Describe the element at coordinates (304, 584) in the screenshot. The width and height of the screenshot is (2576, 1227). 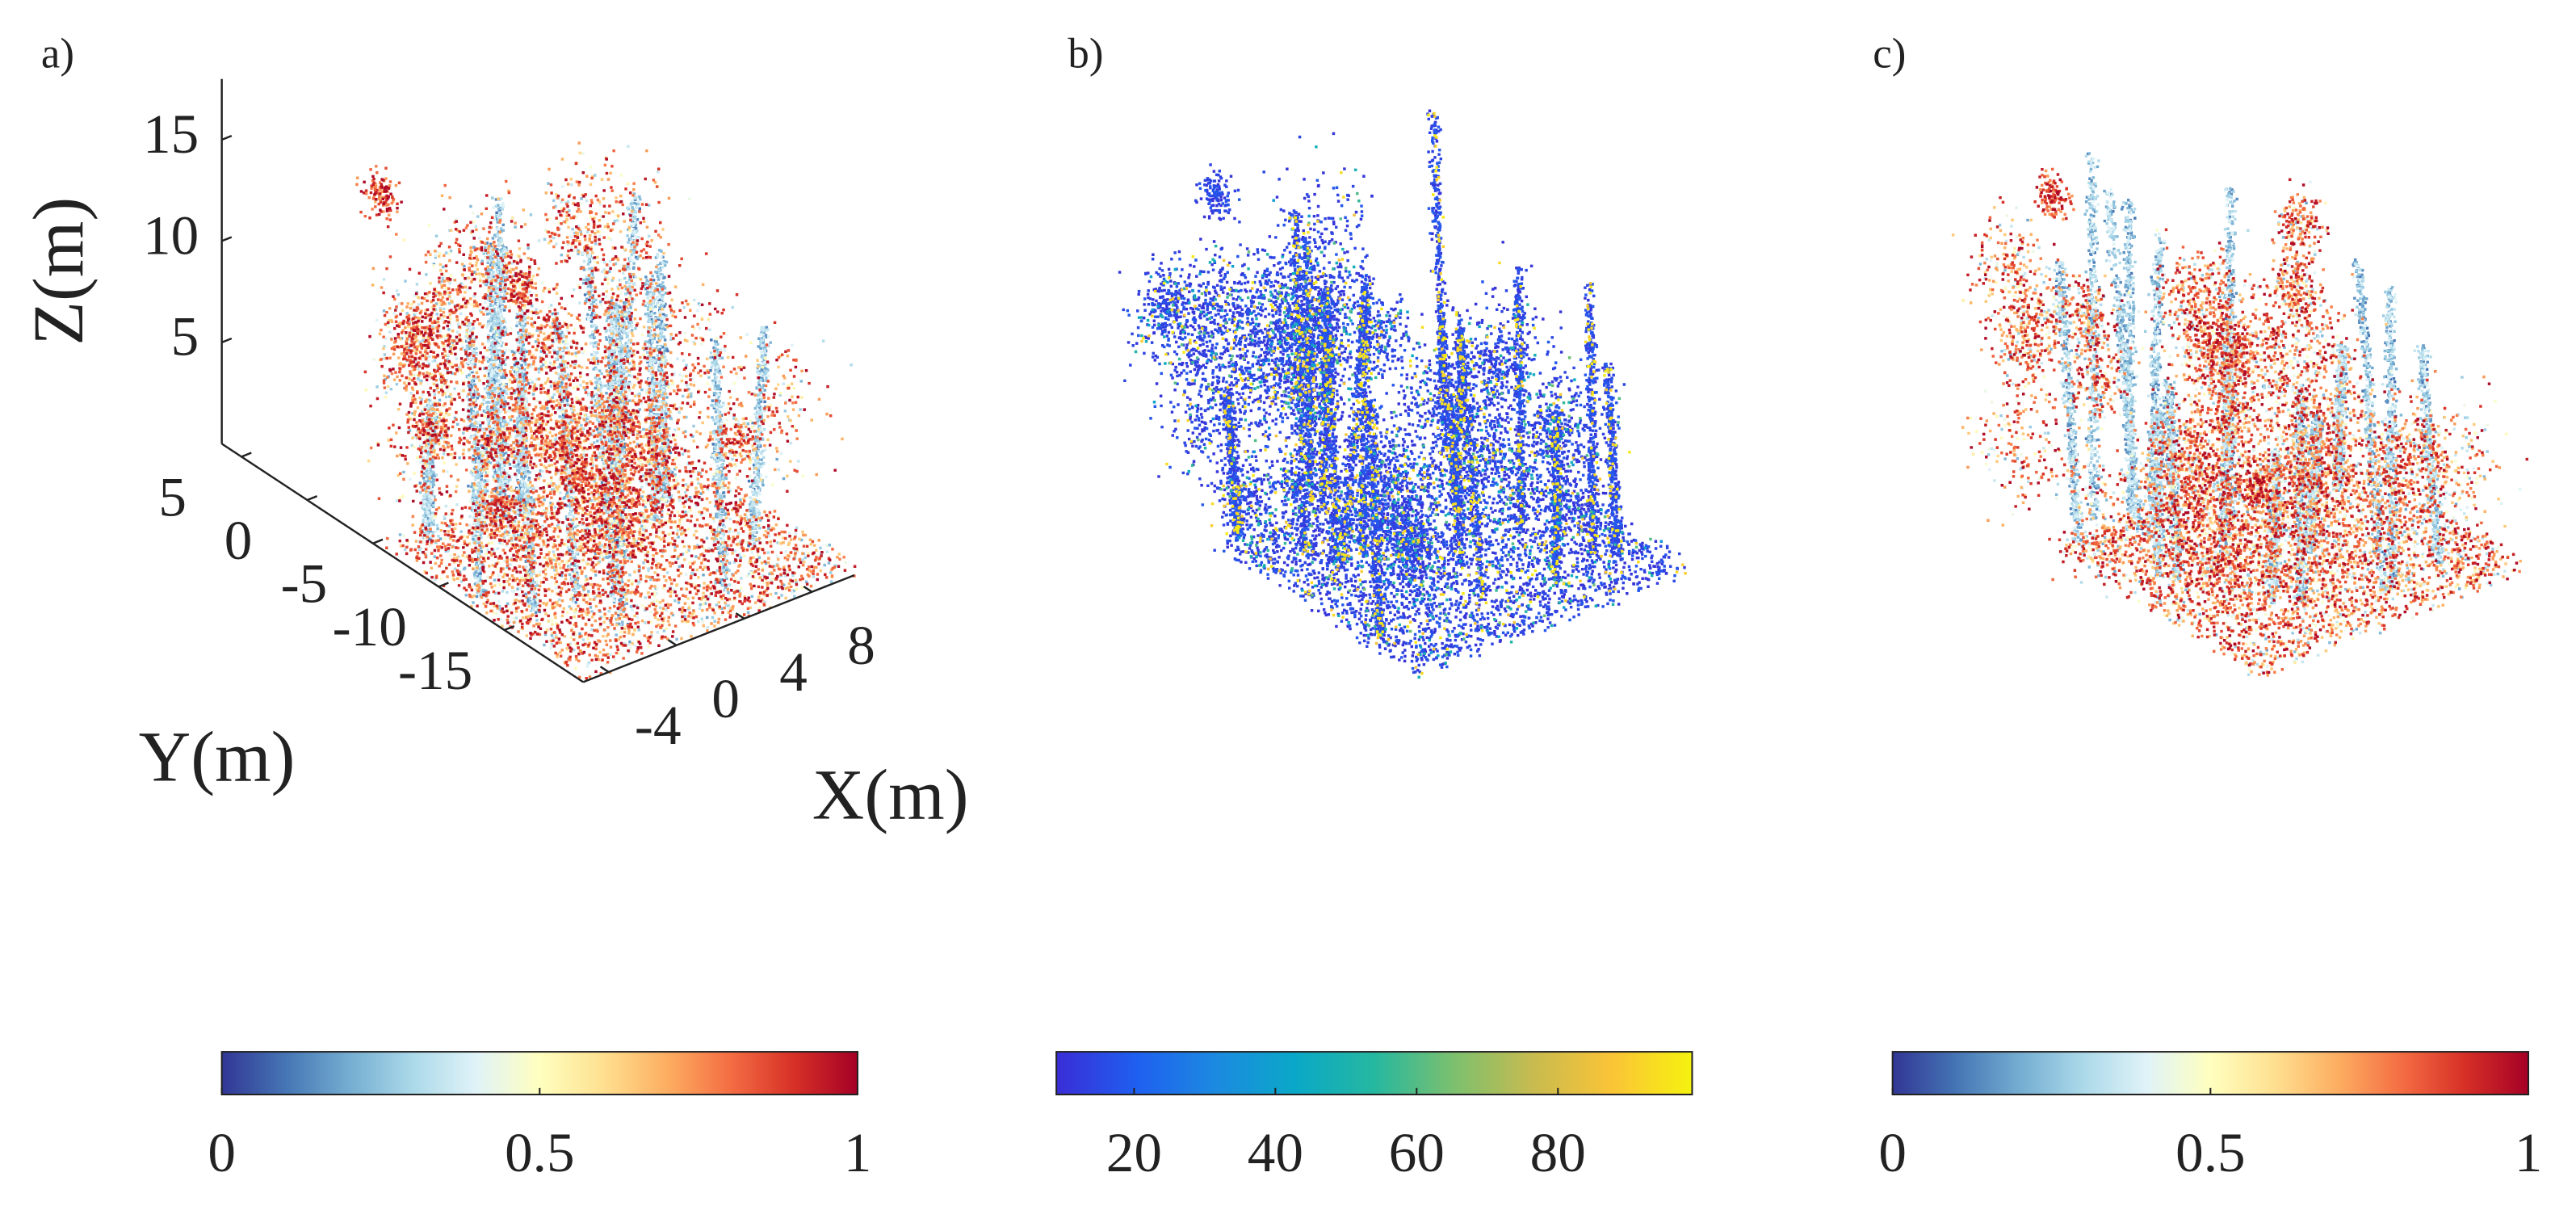
I see `y-tick-label: -5` at that location.